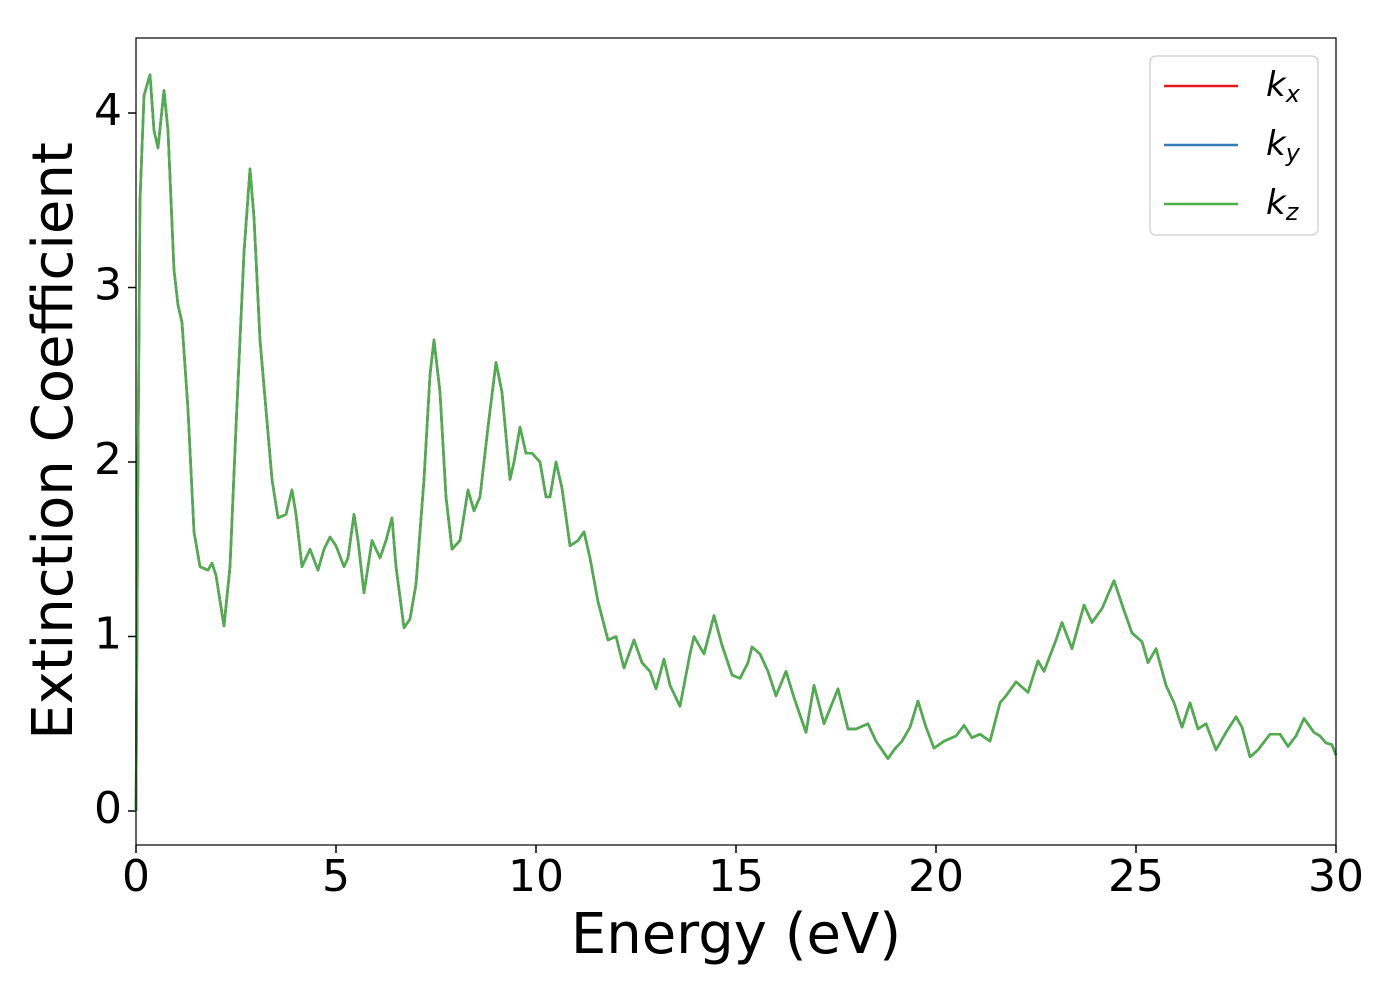  Describe the element at coordinates (736, 934) in the screenshot. I see `x-axis-label: Energy (eV)` at that location.